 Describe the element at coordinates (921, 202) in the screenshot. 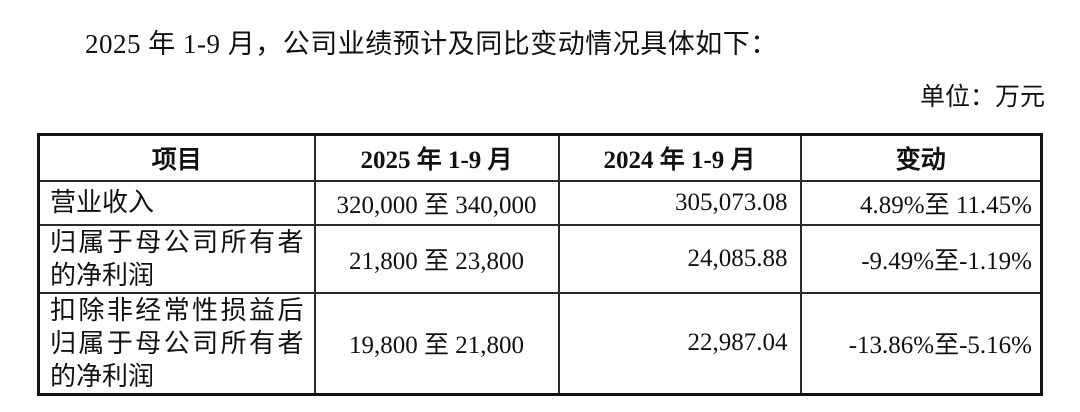

I see `cell-change-value: 4.89%至 11.45%` at that location.